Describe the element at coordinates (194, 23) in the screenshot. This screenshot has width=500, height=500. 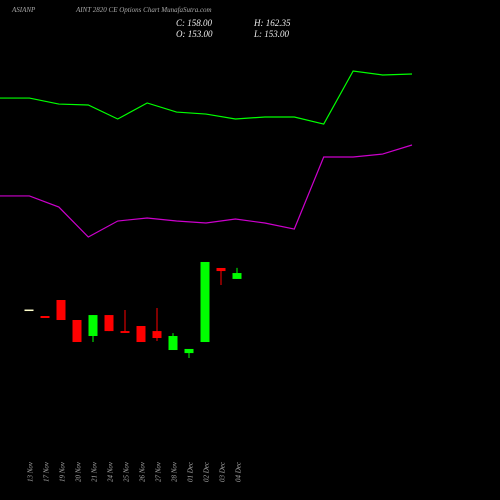
I see `ohlc-label: C: 158.00` at that location.